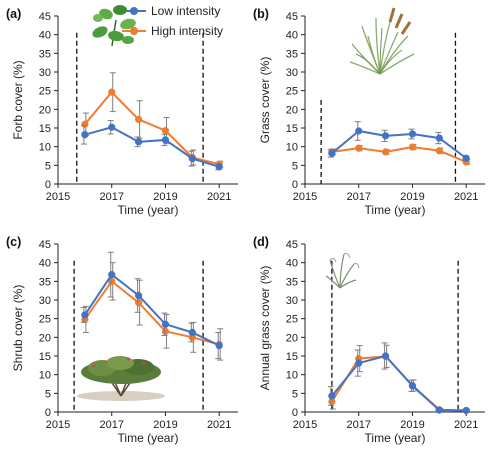 Image resolution: width=500 pixels, height=458 pixels. What do you see at coordinates (13, 242) in the screenshot?
I see `panel-label: (c)` at bounding box center [13, 242].